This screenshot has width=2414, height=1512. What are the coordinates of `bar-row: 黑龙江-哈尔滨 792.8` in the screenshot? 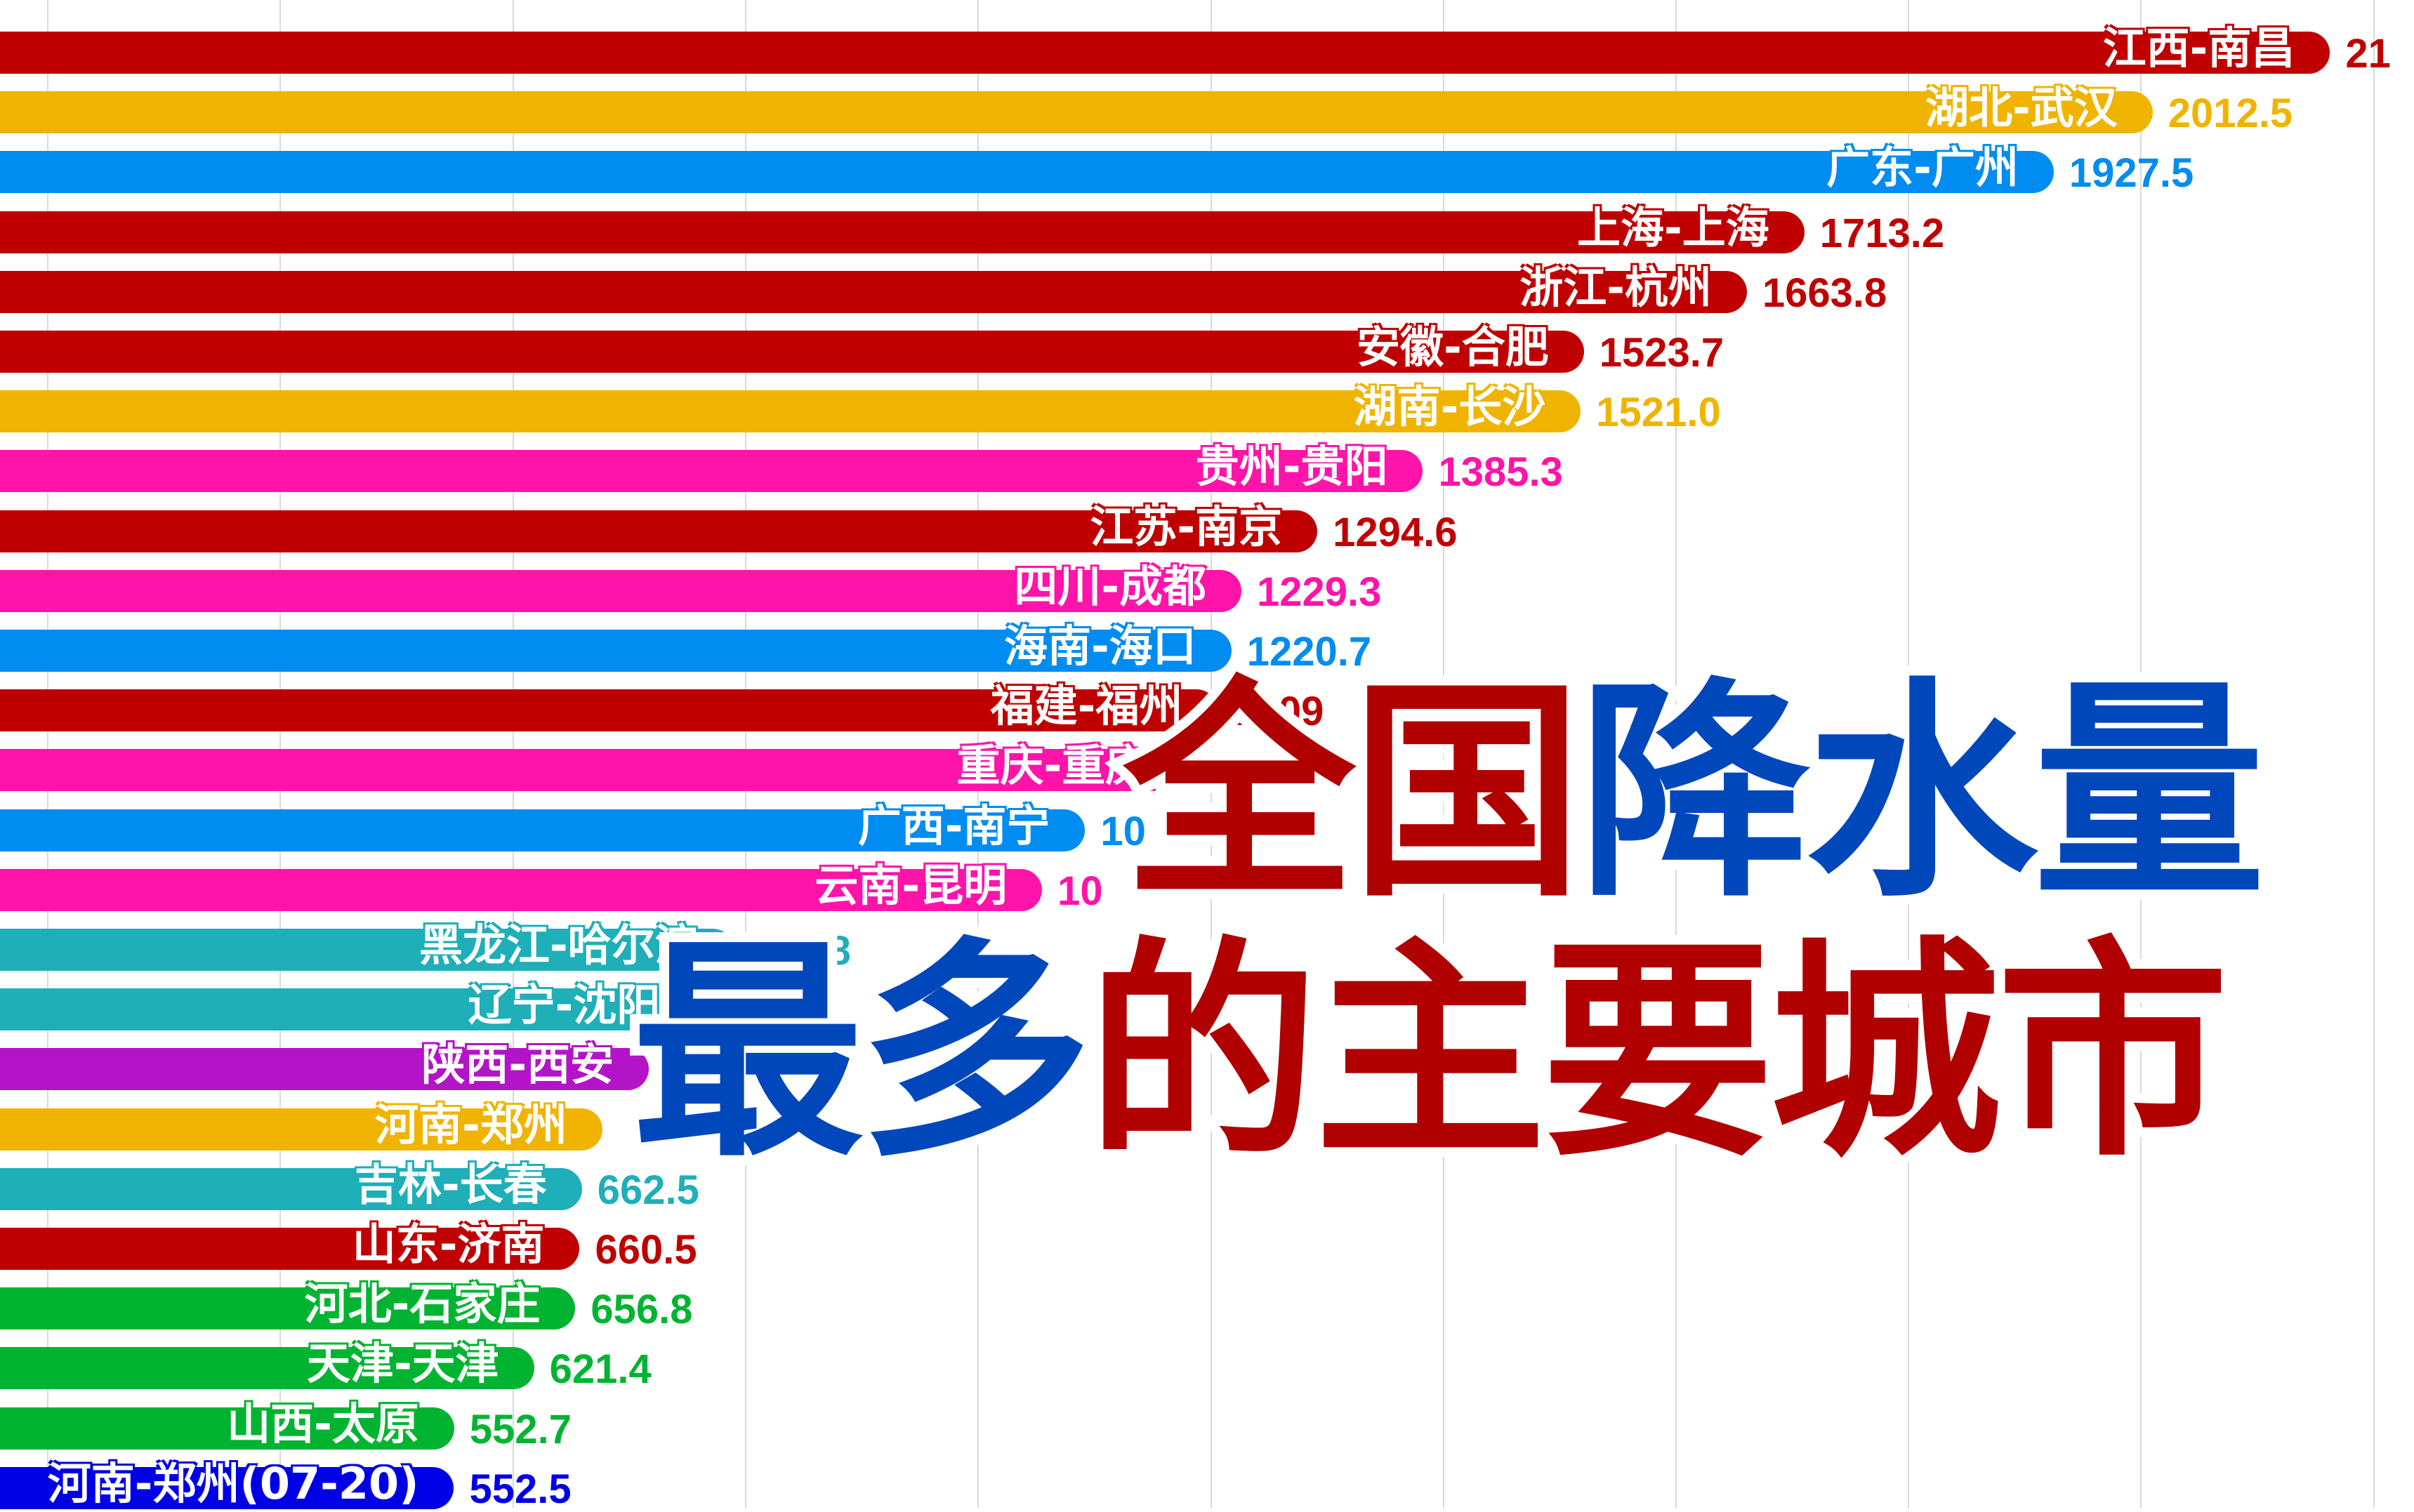 It's located at (1207, 947).